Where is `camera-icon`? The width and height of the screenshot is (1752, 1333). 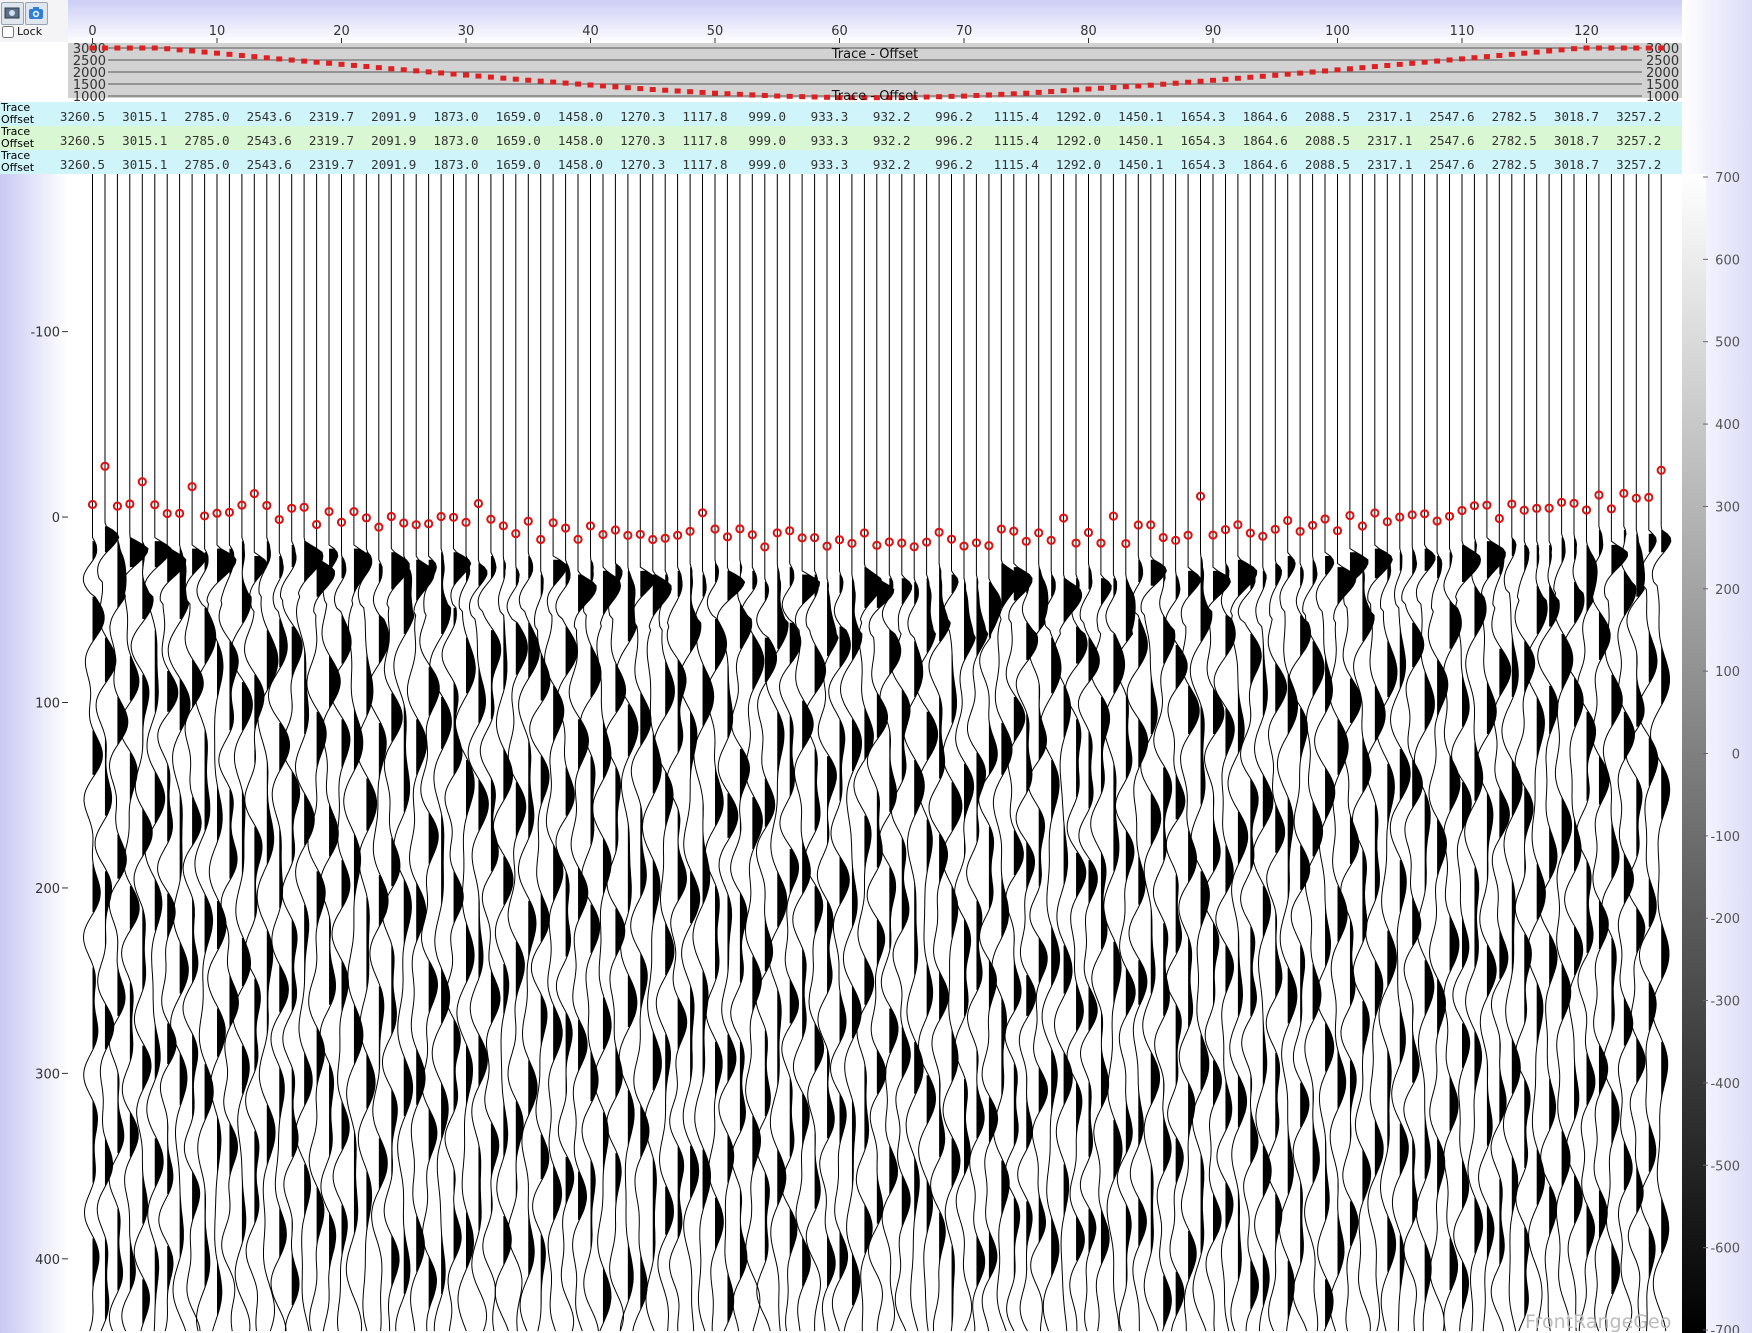
camera-icon is located at coordinates (36, 13).